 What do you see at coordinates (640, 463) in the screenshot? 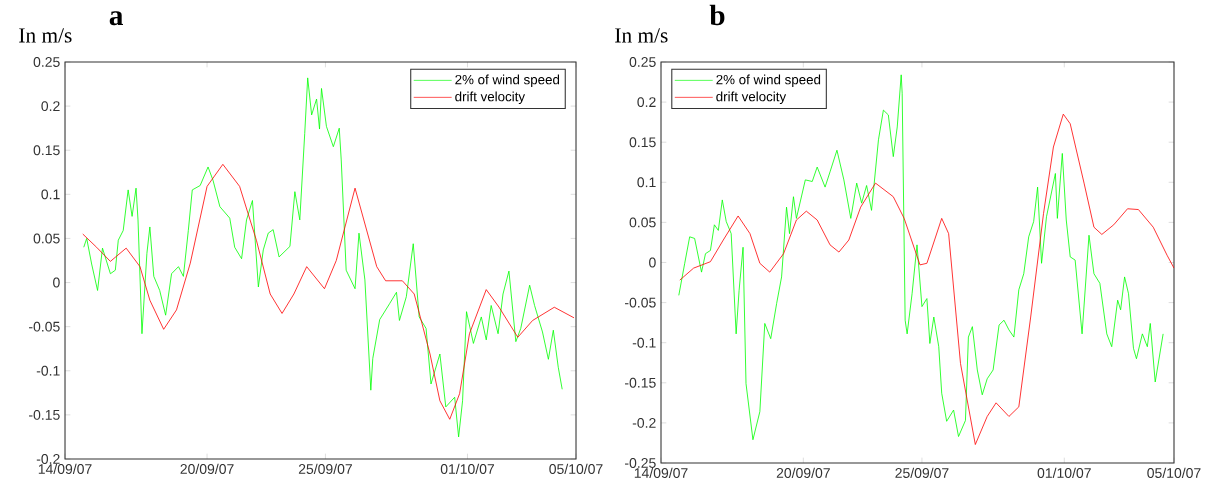
I see `y-tick-label: -0.25` at bounding box center [640, 463].